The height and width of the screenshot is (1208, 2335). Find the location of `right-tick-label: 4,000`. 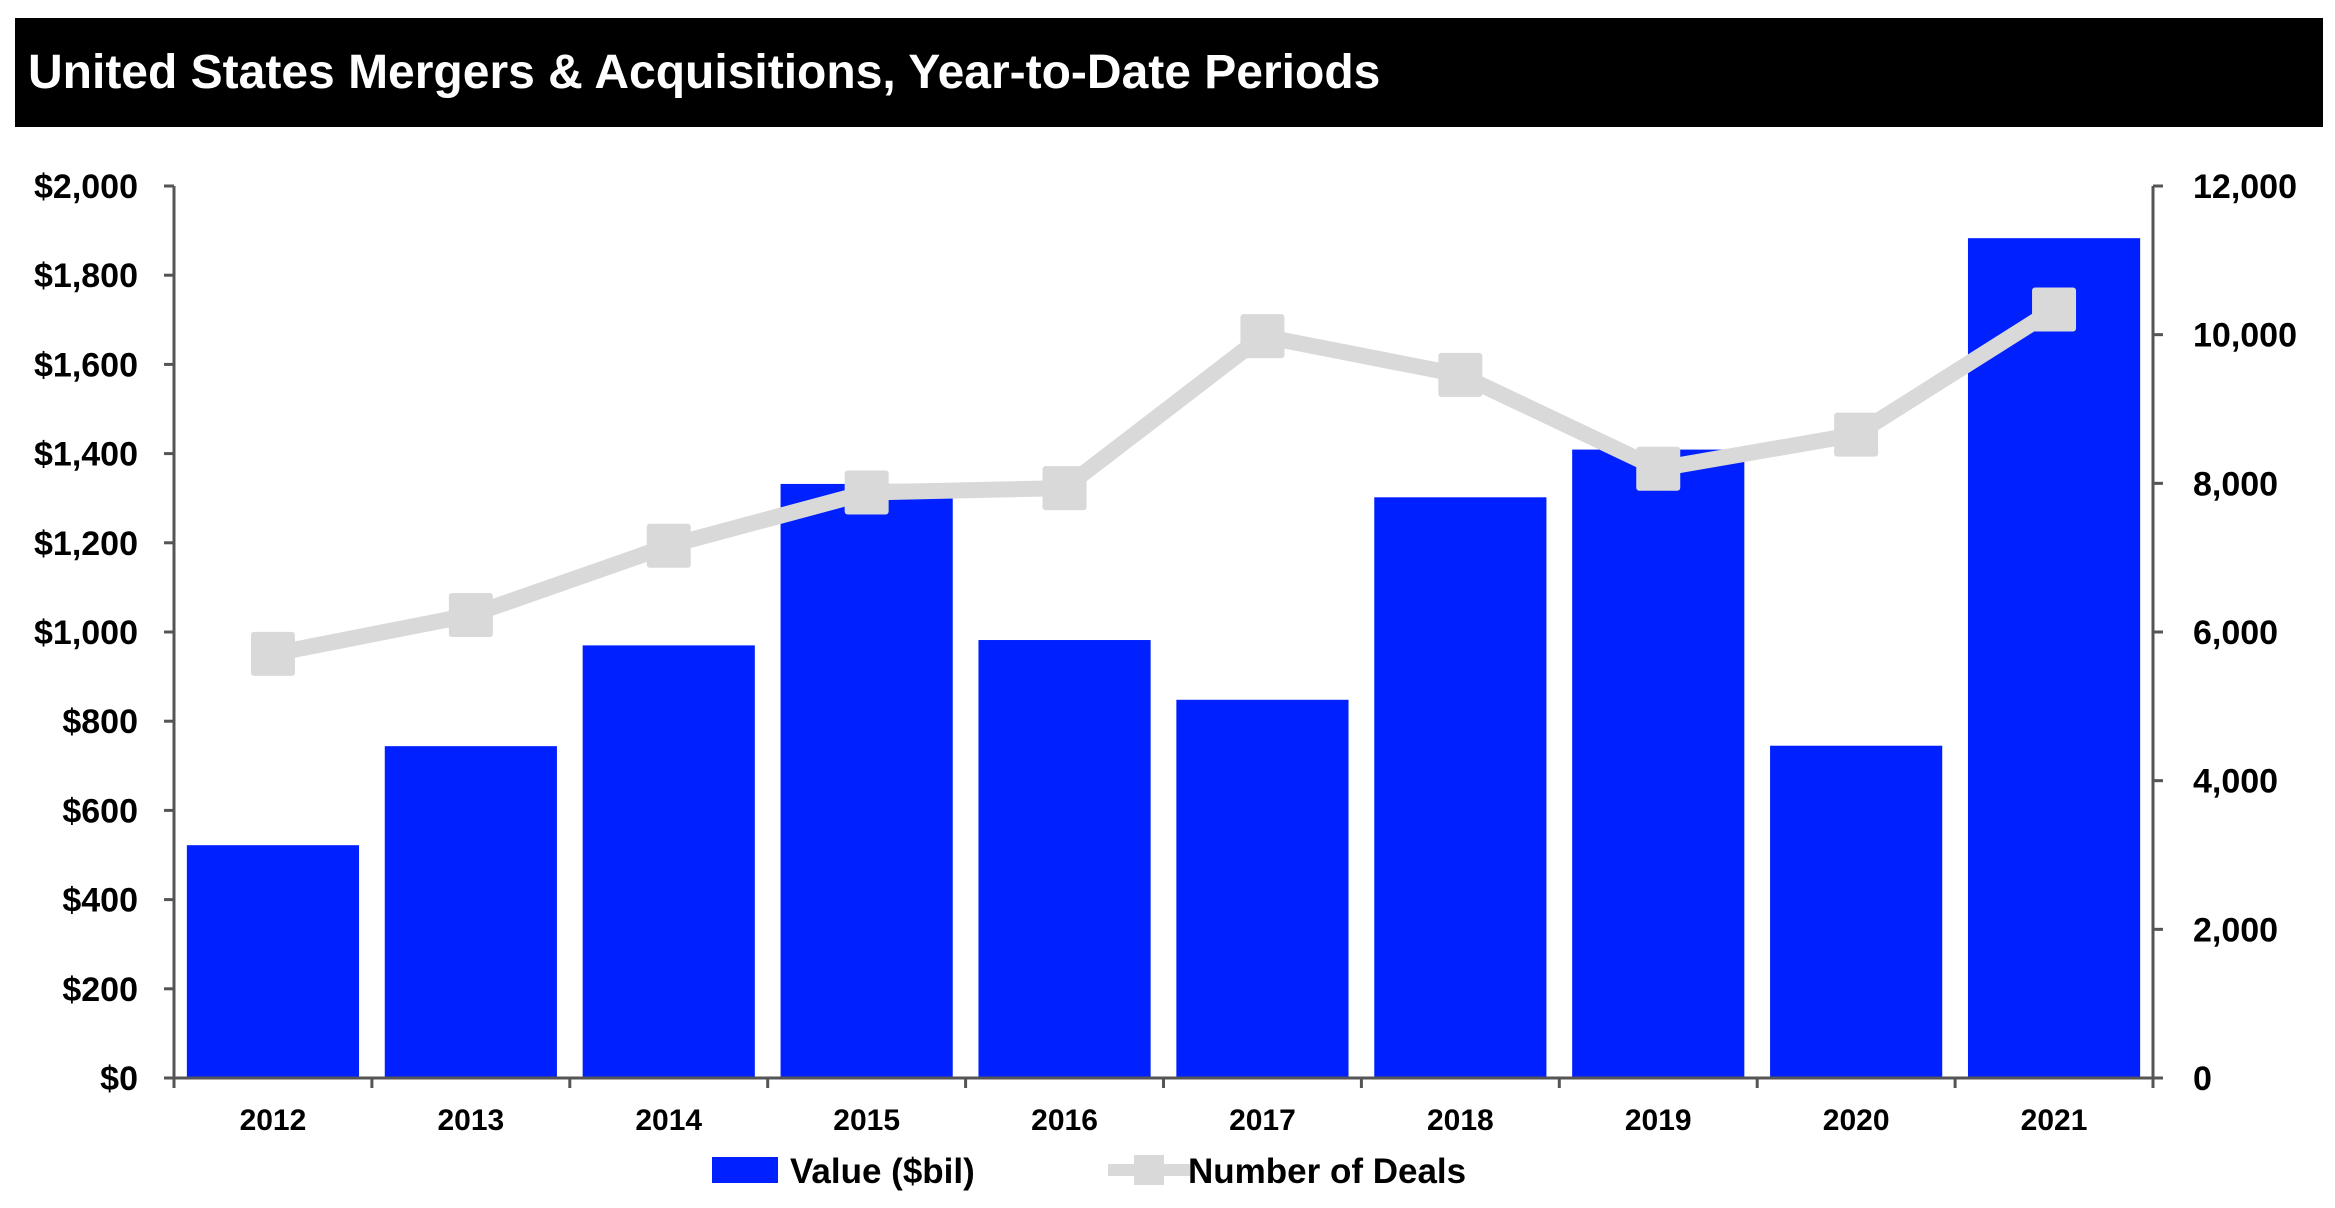

right-tick-label: 4,000 is located at coordinates (2235, 782).